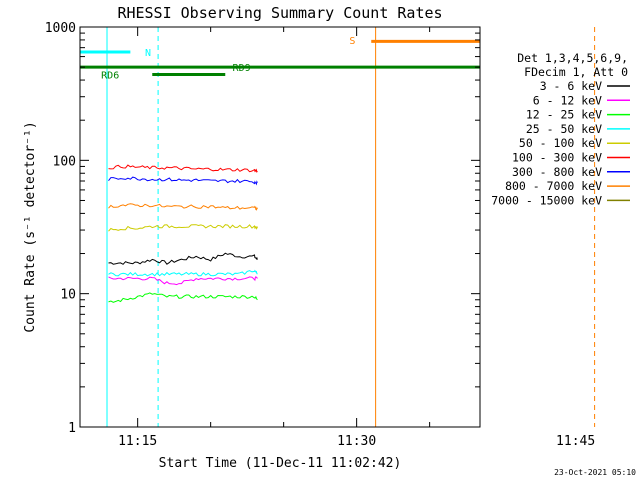  Describe the element at coordinates (564, 115) in the screenshot. I see `legend-entry-label: 12 - 25 keV` at that location.